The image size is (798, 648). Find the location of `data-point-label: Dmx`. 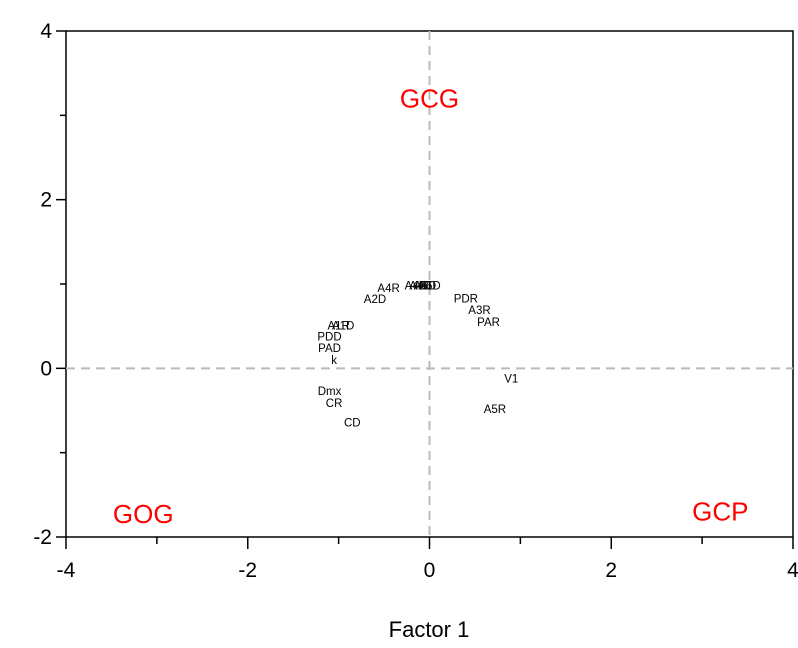

data-point-label: Dmx is located at coordinates (330, 392).